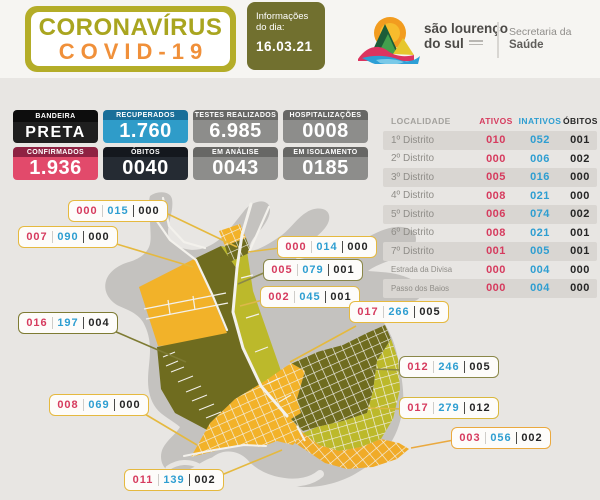  What do you see at coordinates (286, 36) in the screenshot?
I see `info-date-badge: Informações do dia: 16.03.21` at bounding box center [286, 36].